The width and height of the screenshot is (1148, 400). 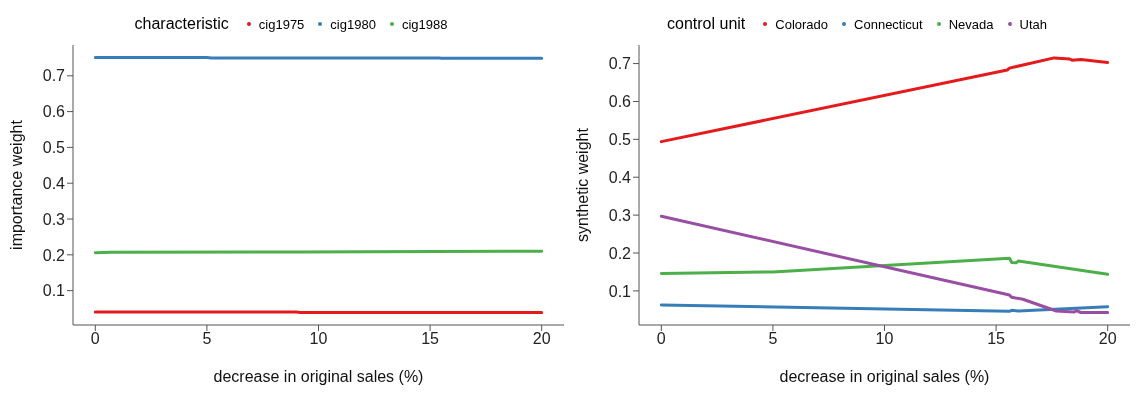 I want to click on legend-label: cig1988, so click(x=424, y=24).